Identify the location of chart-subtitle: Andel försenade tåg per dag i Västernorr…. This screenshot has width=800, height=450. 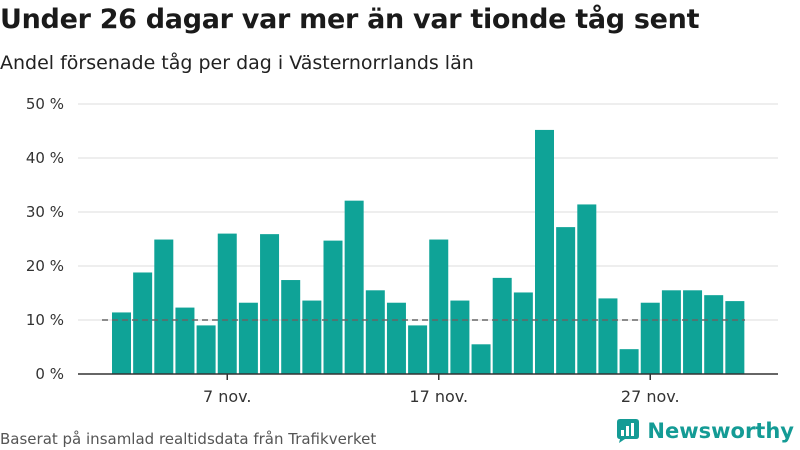
(237, 63).